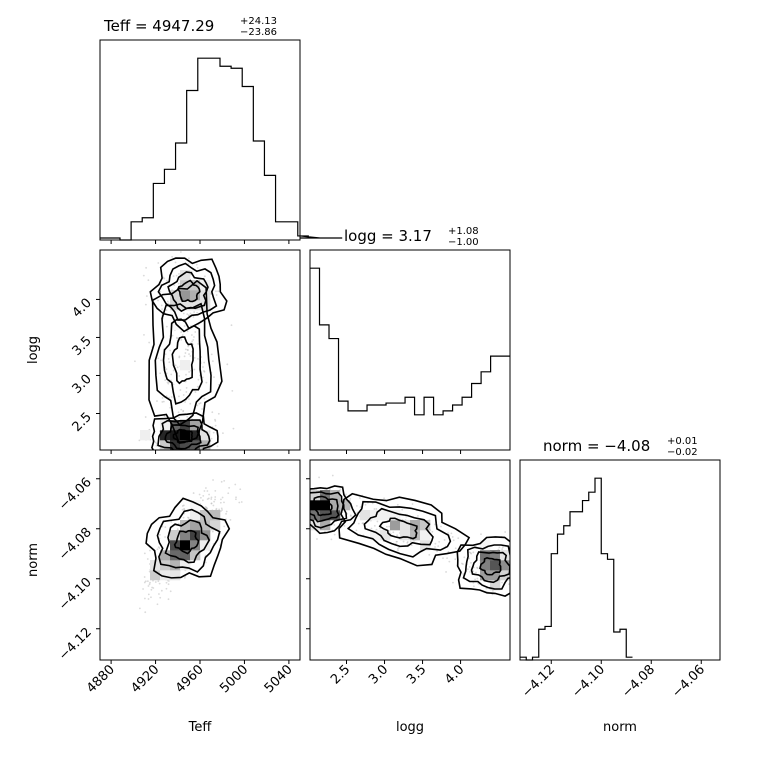  I want to click on logg-norm-x-tick-label: 2.5, so click(340, 674).